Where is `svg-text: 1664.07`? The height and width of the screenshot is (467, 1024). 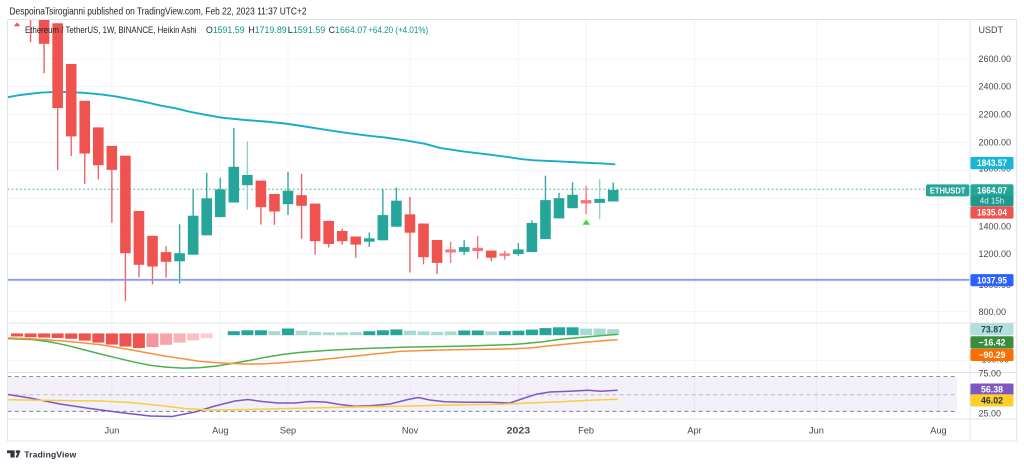 svg-text: 1664.07 is located at coordinates (992, 190).